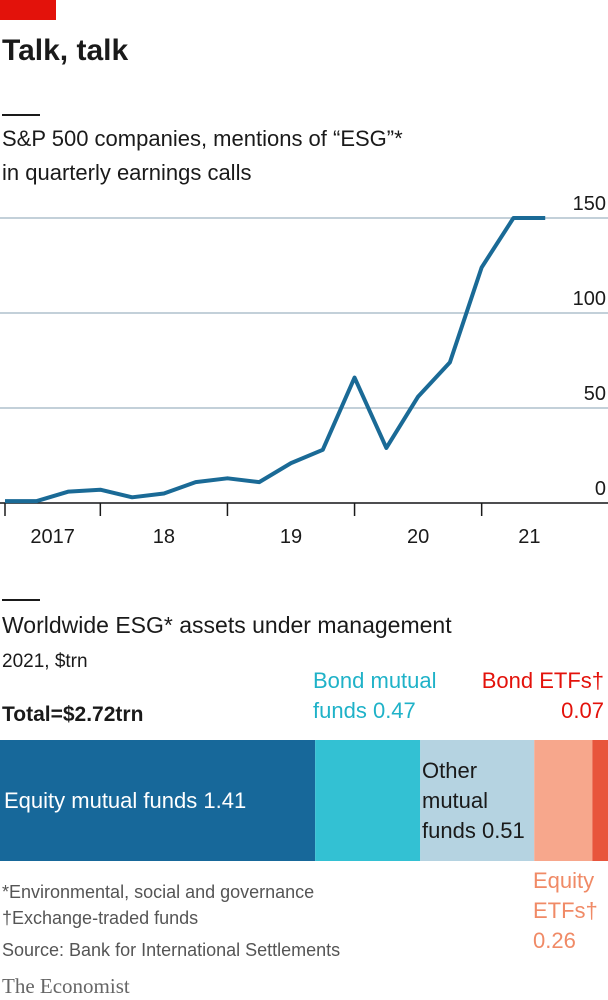  I want to click on segment-name: Bond mutual funds, so click(375, 695).